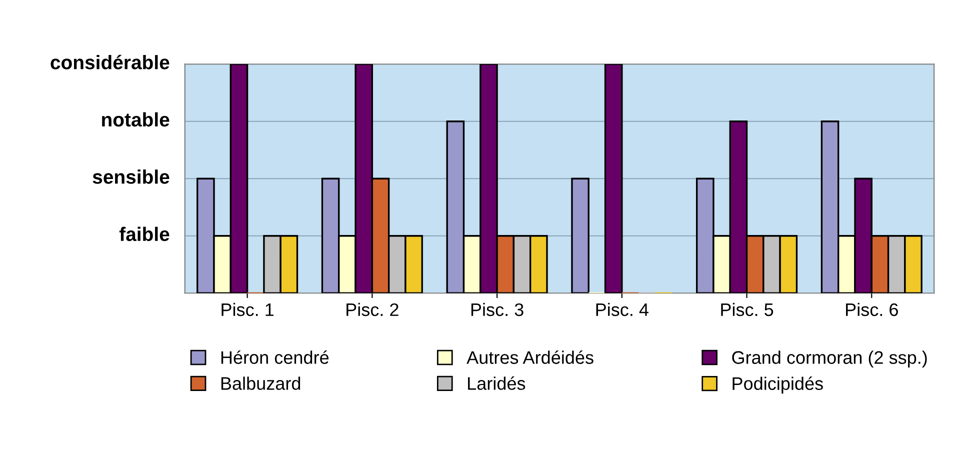 This screenshot has height=458, width=973. I want to click on x-tick-label: Pisc. 6, so click(872, 309).